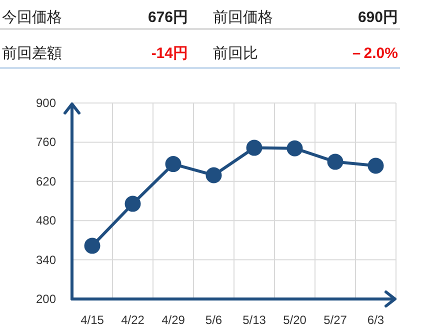  Describe the element at coordinates (46, 259) in the screenshot. I see `y-tick-label: 340` at that location.